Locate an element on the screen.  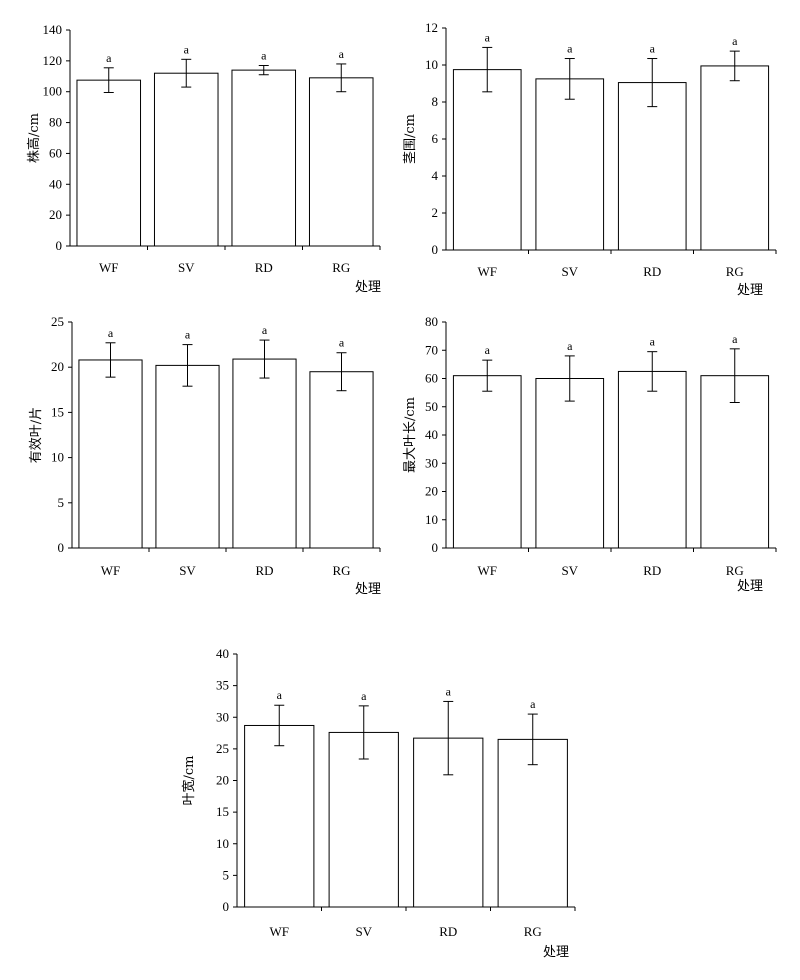
chart-group: 0 20 40 60 80 100 120 140 株高/cm a WF a SV a RD a RG 处理 is located at coordinates (203, 158).